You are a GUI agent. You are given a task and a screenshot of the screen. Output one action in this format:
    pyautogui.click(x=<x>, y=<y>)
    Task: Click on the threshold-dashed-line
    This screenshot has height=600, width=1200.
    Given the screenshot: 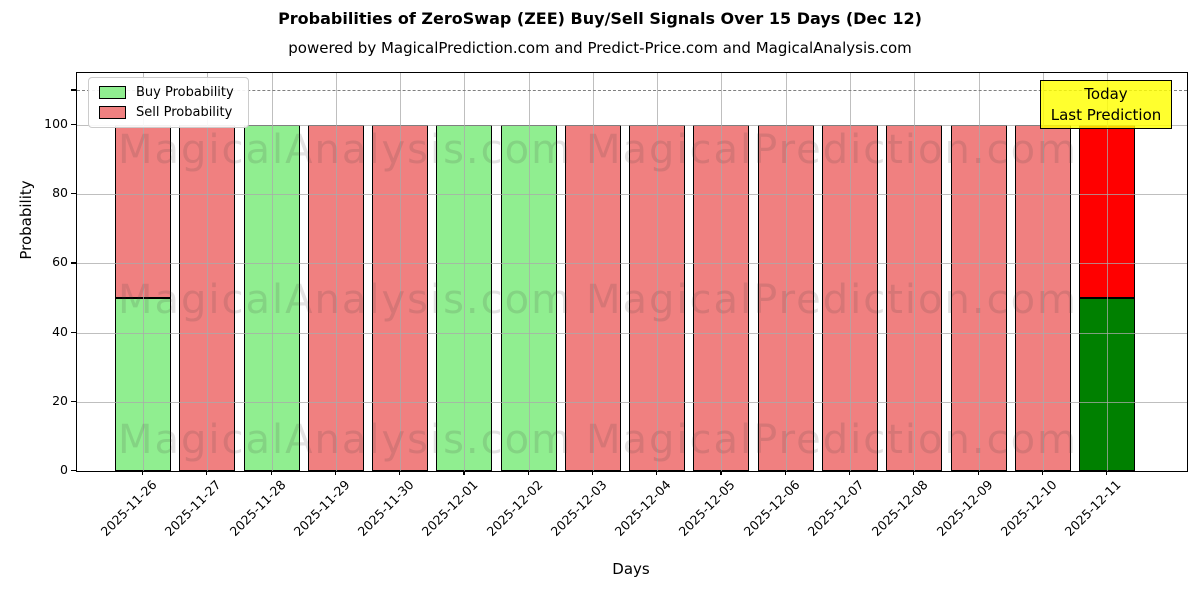 What is the action you would take?
    pyautogui.click(x=632, y=91)
    